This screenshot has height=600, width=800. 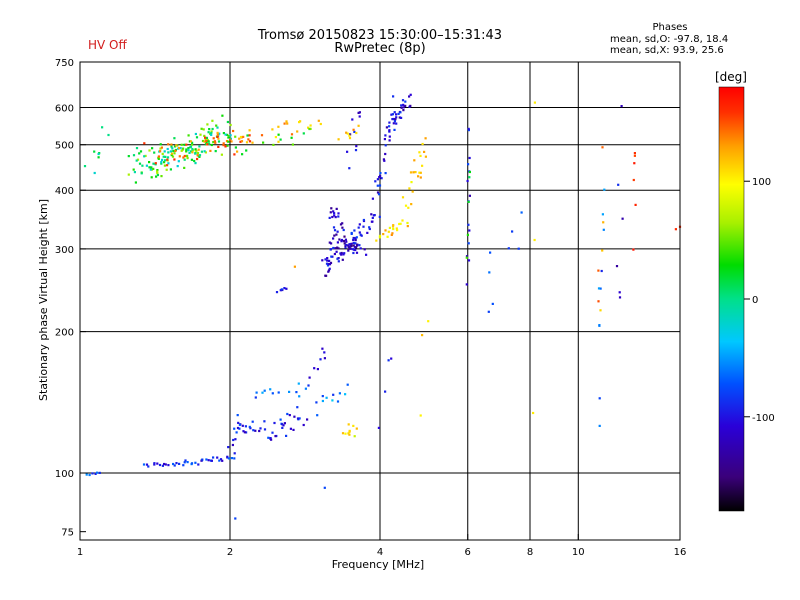 What do you see at coordinates (680, 552) in the screenshot?
I see `x-tick-label: 16` at bounding box center [680, 552].